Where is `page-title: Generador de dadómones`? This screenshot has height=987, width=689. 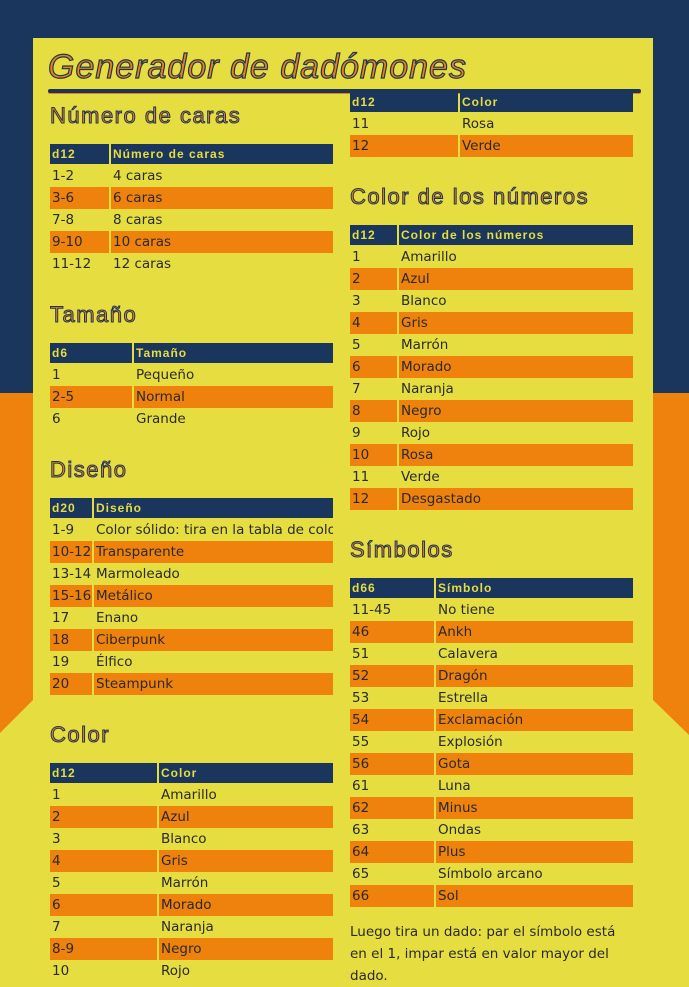 page-title: Generador de dadómones is located at coordinates (257, 66).